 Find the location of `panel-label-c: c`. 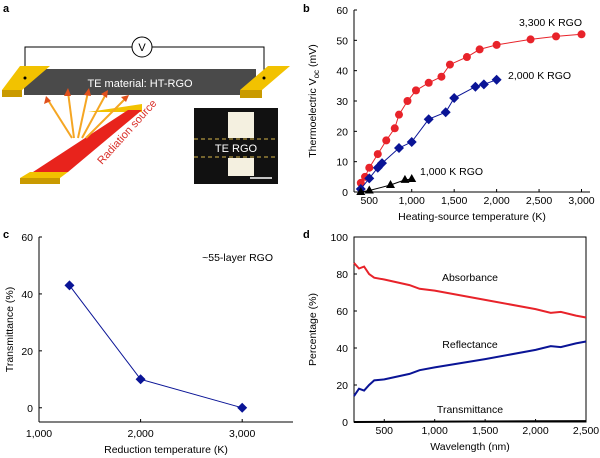

panel-label-c: c is located at coordinates (6, 235).